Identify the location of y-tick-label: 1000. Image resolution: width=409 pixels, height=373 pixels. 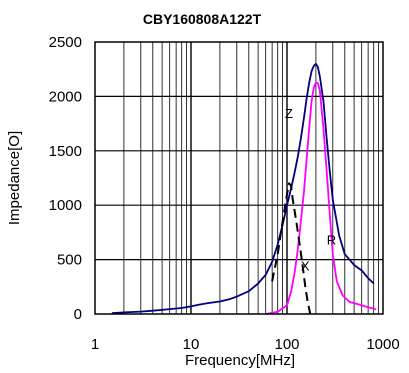
(65, 205).